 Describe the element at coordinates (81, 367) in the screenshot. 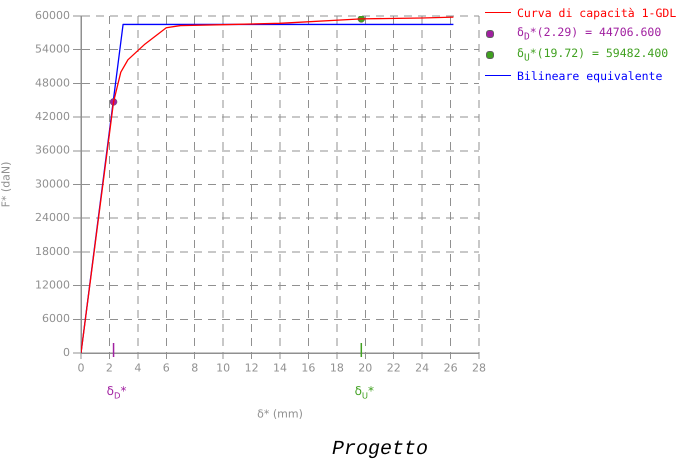

I see `x-tick-label: 0` at that location.